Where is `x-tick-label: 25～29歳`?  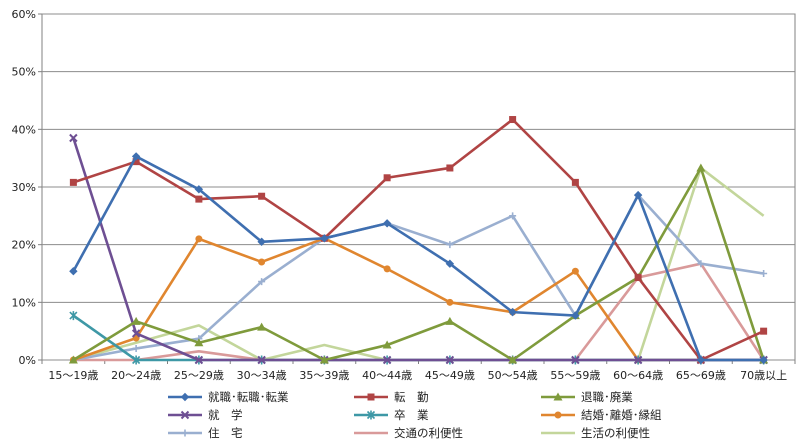
x-tick-label: 25～29歳 is located at coordinates (199, 375).